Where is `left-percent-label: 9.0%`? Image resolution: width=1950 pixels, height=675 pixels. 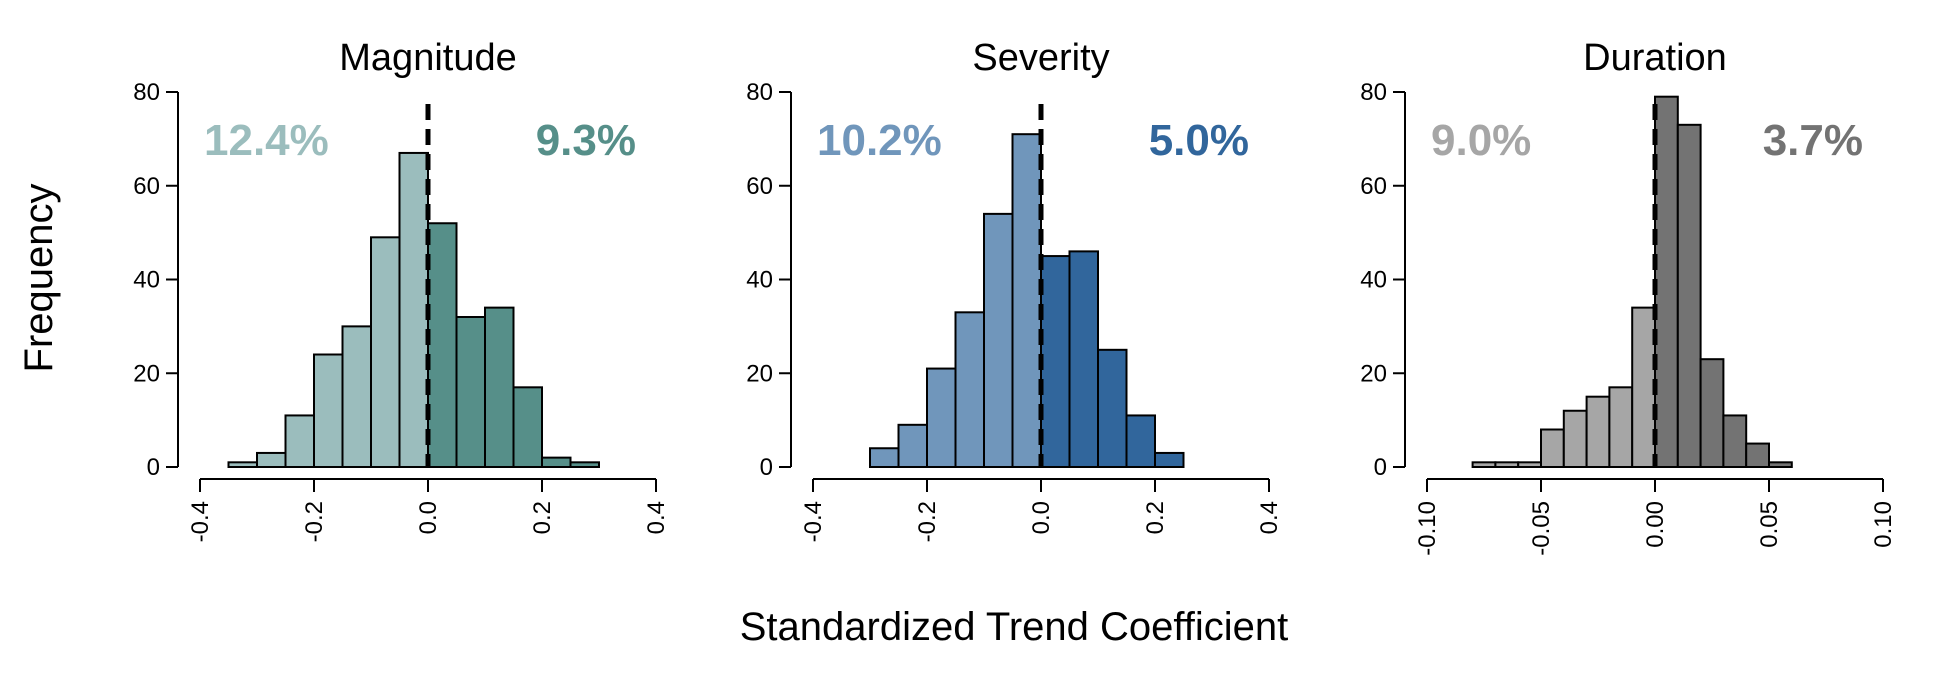 left-percent-label: 9.0% is located at coordinates (1481, 140).